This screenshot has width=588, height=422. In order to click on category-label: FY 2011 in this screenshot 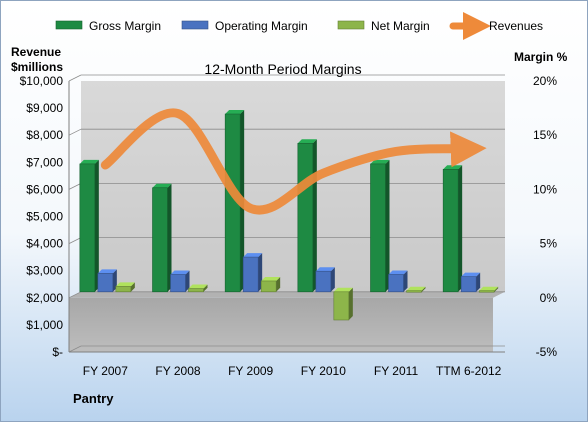, I will do `click(396, 371)`.